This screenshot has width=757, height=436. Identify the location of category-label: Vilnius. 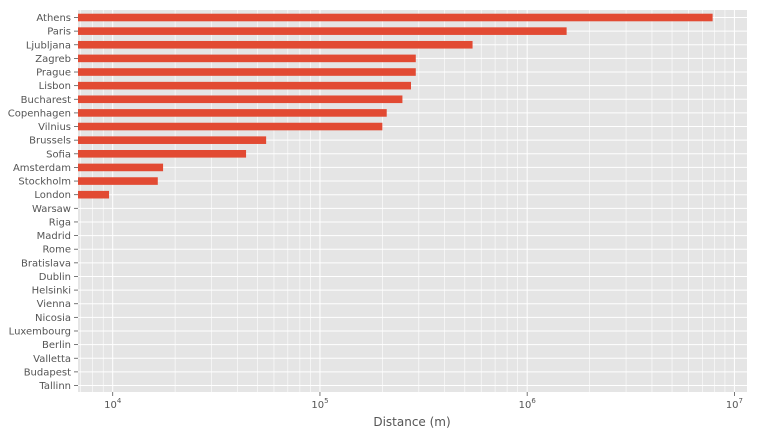
(54, 127).